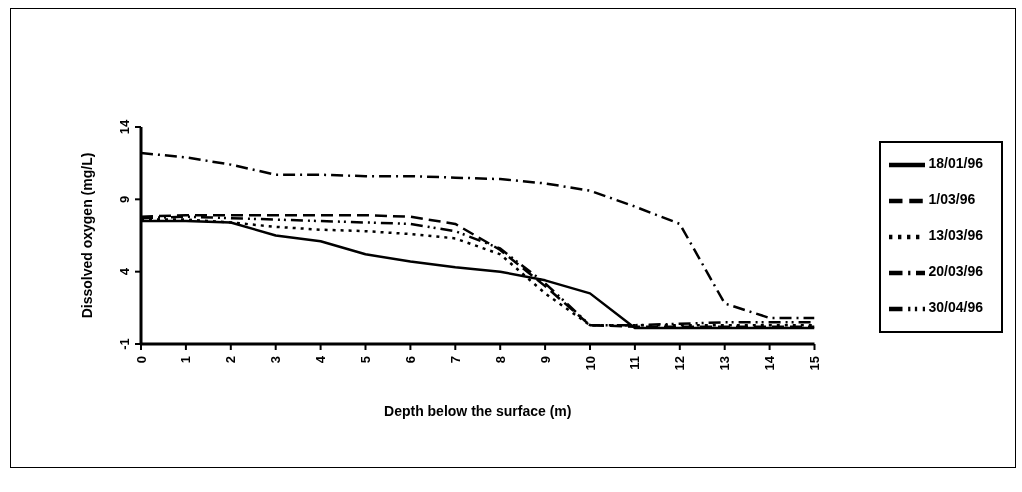 The image size is (1022, 492). Describe the element at coordinates (545, 360) in the screenshot. I see `x-tick-label: 9` at that location.